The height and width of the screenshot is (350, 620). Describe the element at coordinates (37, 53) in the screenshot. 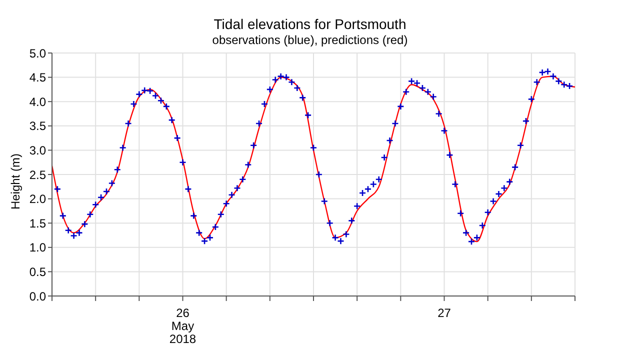

I see `y-tick-label: 5.0` at that location.